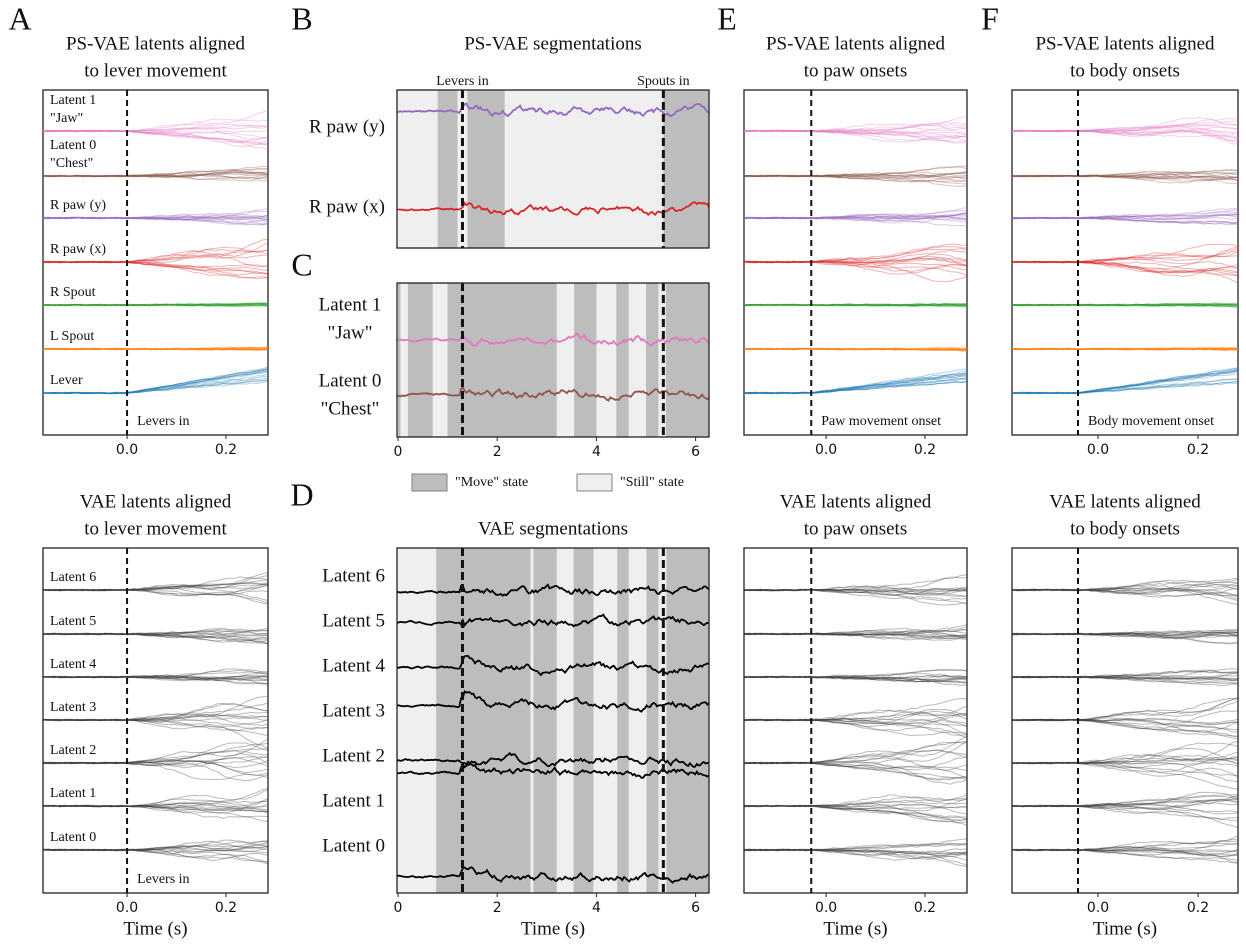  I want to click on panel-title: VAE segmentations, so click(553, 528).